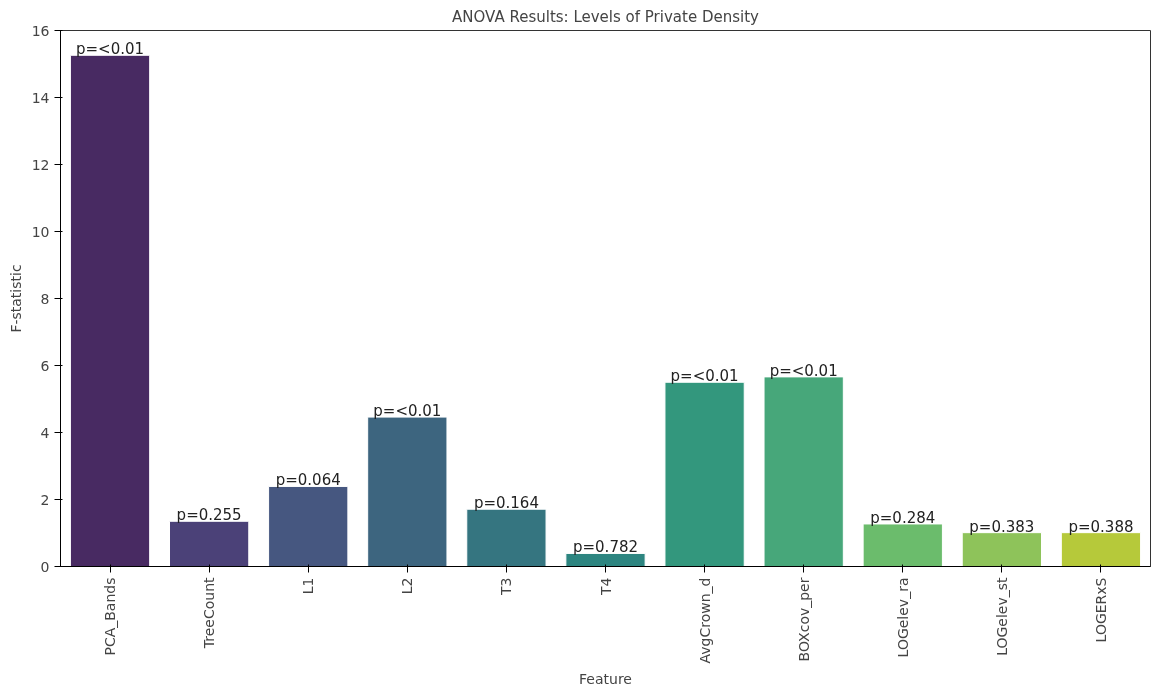 The image size is (1167, 696). What do you see at coordinates (40, 30) in the screenshot?
I see `y-tick-label: 16` at bounding box center [40, 30].